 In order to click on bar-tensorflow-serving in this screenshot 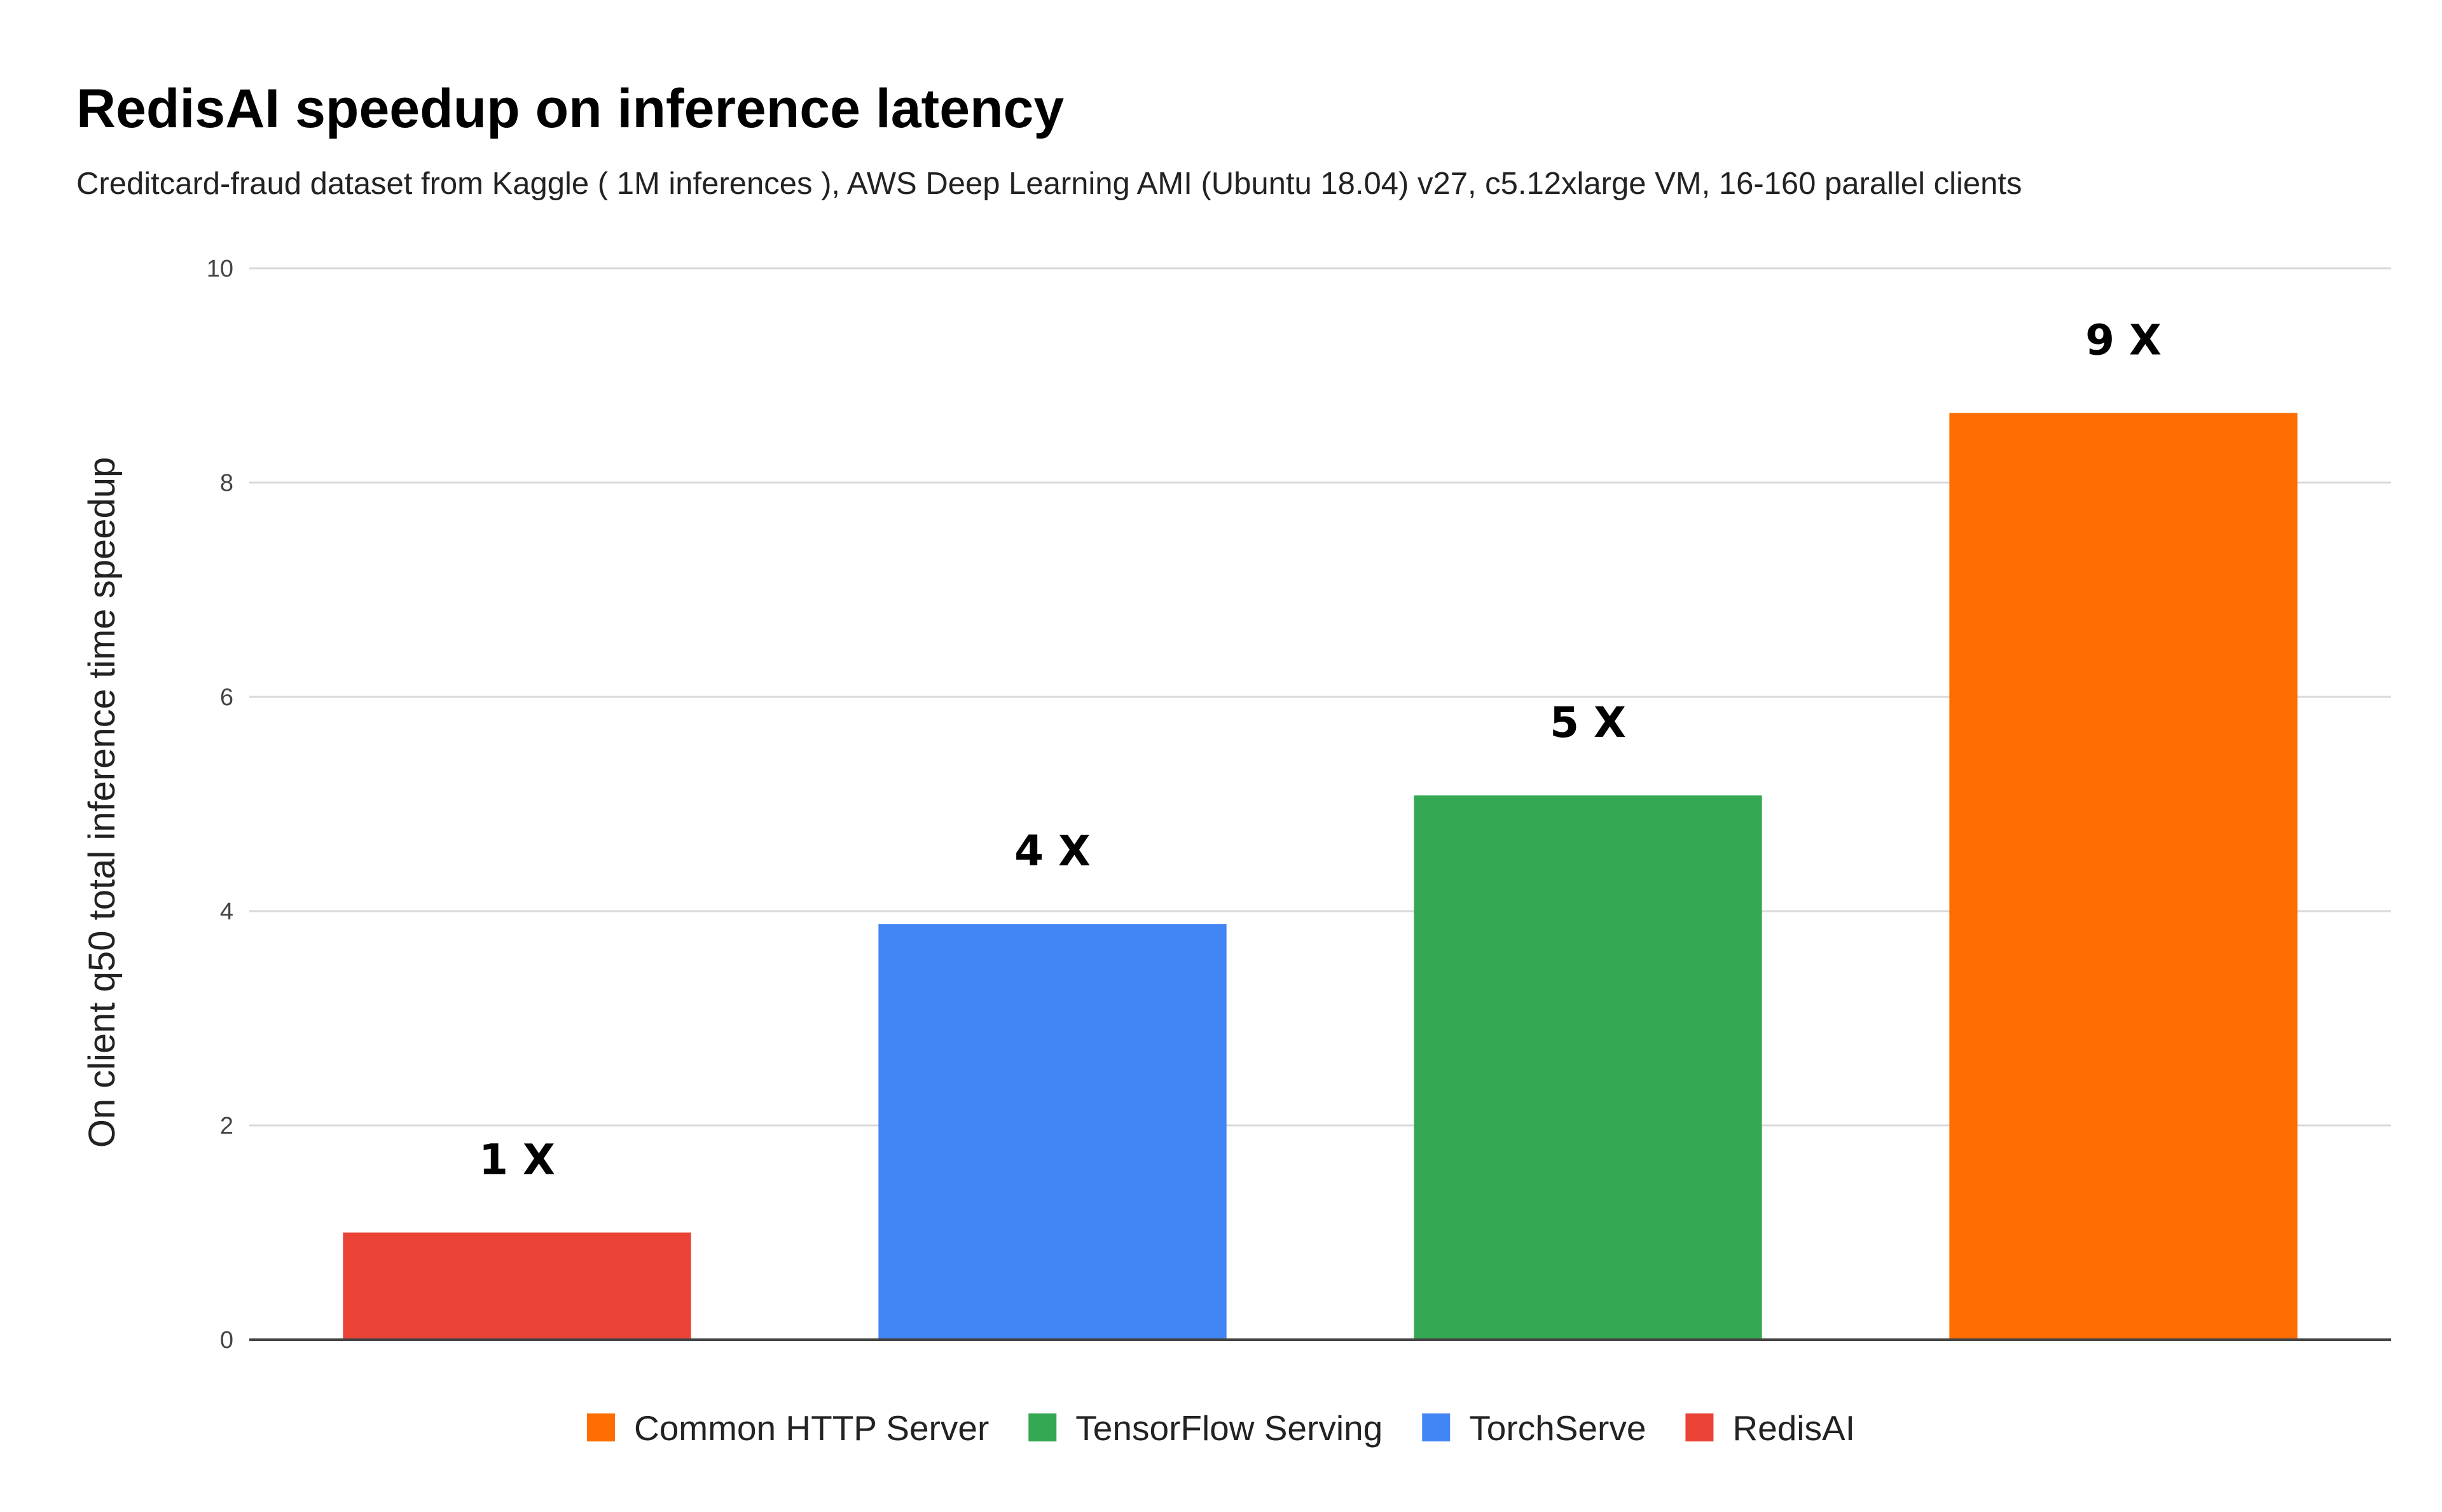, I will do `click(1588, 1067)`.